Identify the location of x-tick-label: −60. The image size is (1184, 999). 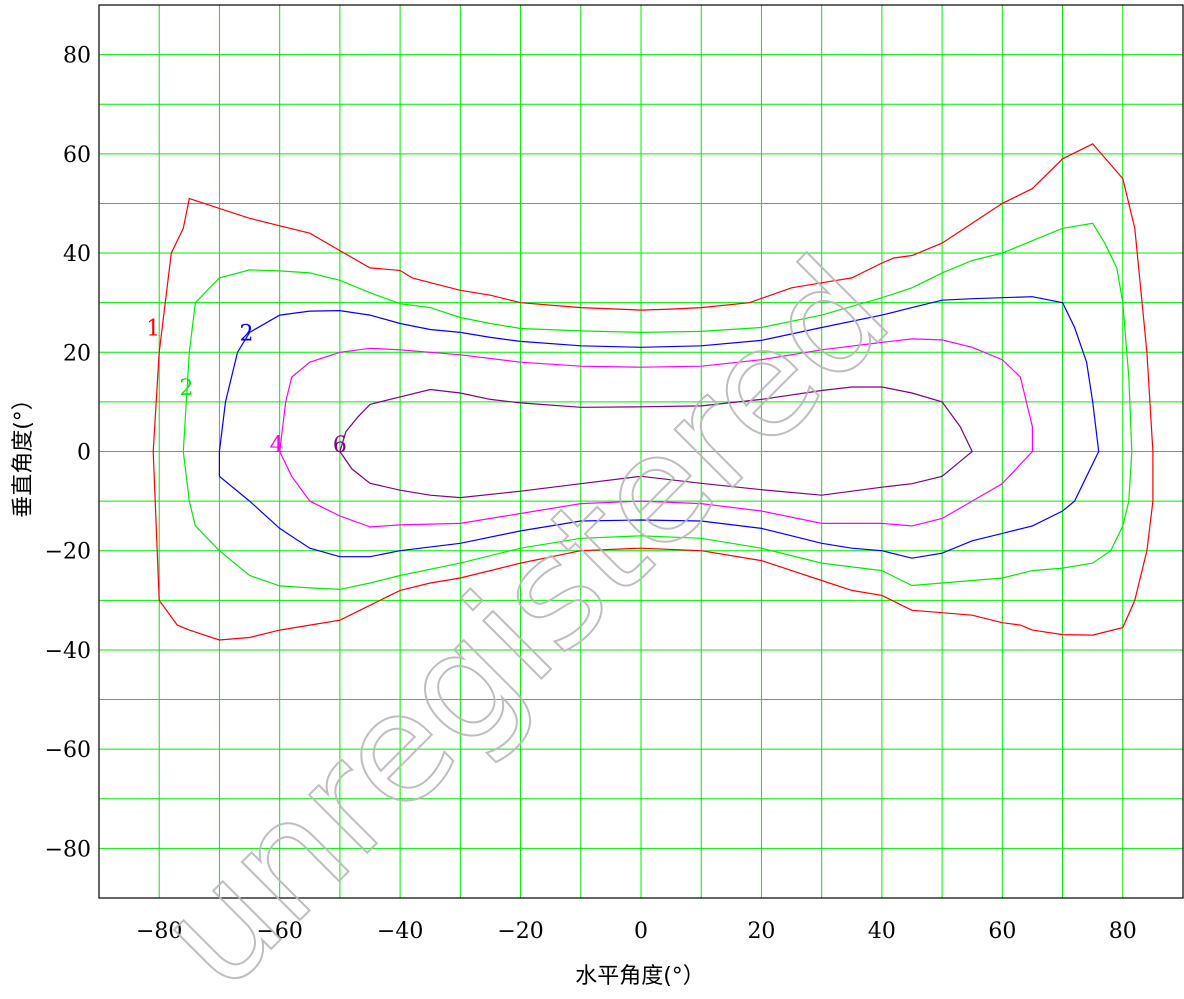
(279, 931).